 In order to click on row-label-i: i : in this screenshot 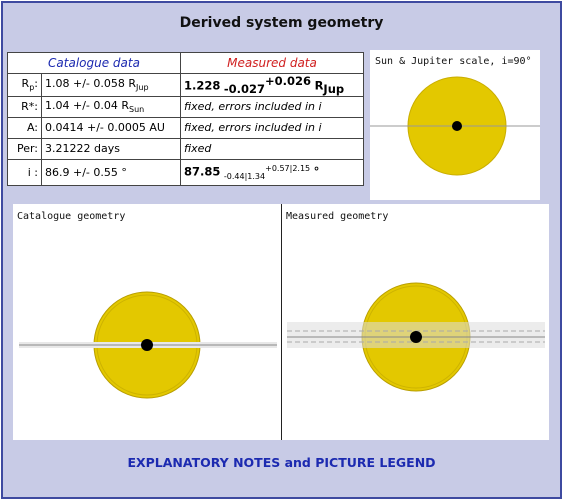, I will do `click(24, 172)`.